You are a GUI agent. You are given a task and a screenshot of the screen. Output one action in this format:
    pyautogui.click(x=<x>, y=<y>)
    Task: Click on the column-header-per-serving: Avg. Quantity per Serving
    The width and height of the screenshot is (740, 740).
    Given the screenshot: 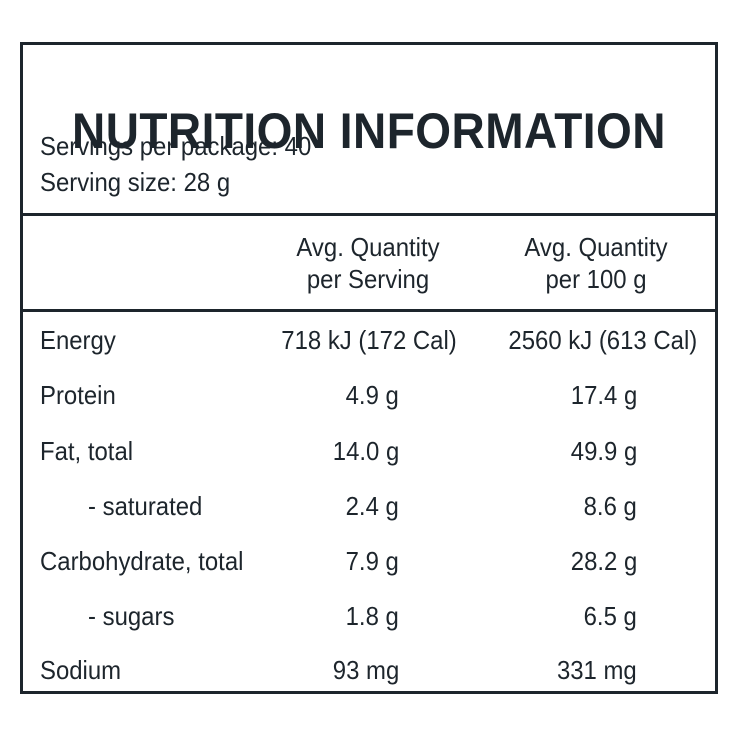 What is the action you would take?
    pyautogui.click(x=367, y=263)
    